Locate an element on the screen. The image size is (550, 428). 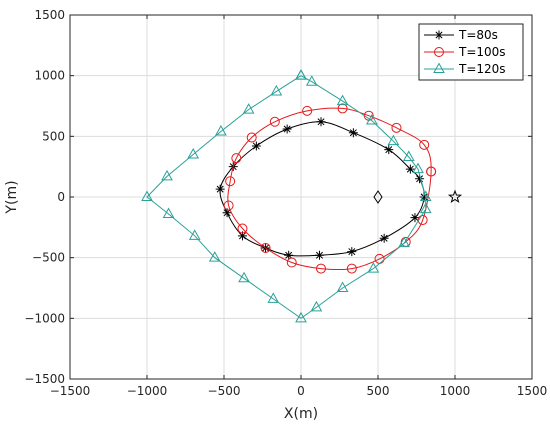
legend-entry: T=100s is located at coordinates (465, 52).